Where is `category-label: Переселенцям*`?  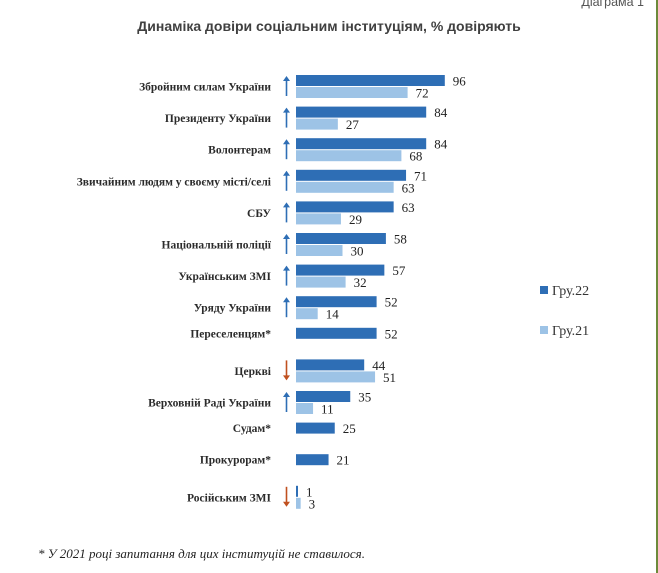 category-label: Переселенцям* is located at coordinates (230, 334).